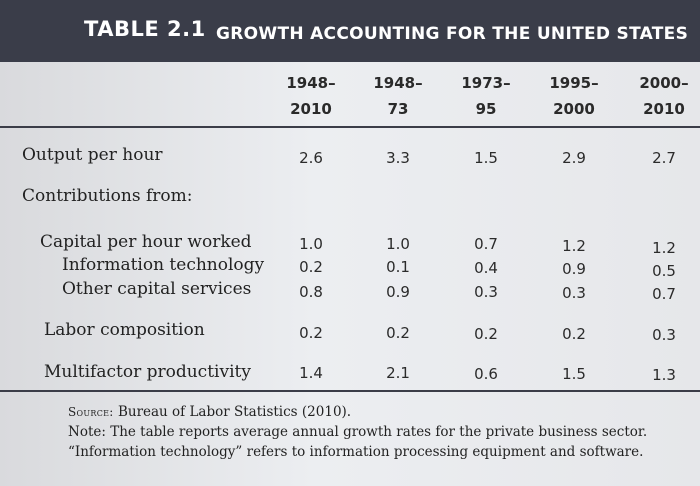 This screenshot has height=486, width=700. I want to click on source-text: Bureau of Labor Statistics (2010)., so click(234, 412).